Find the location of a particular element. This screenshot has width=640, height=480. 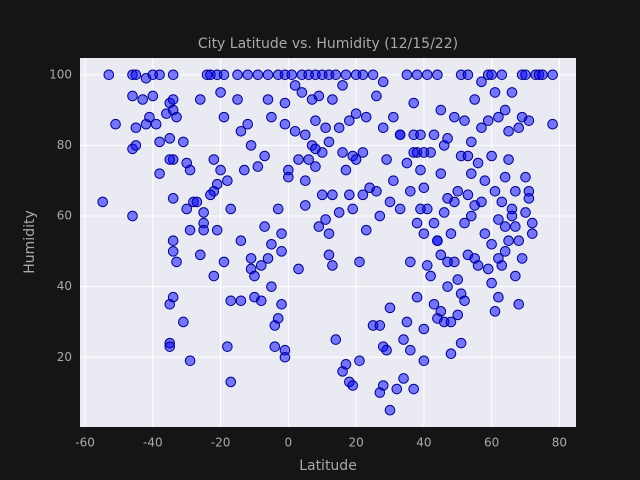

x-tick-label: 80 is located at coordinates (559, 443).